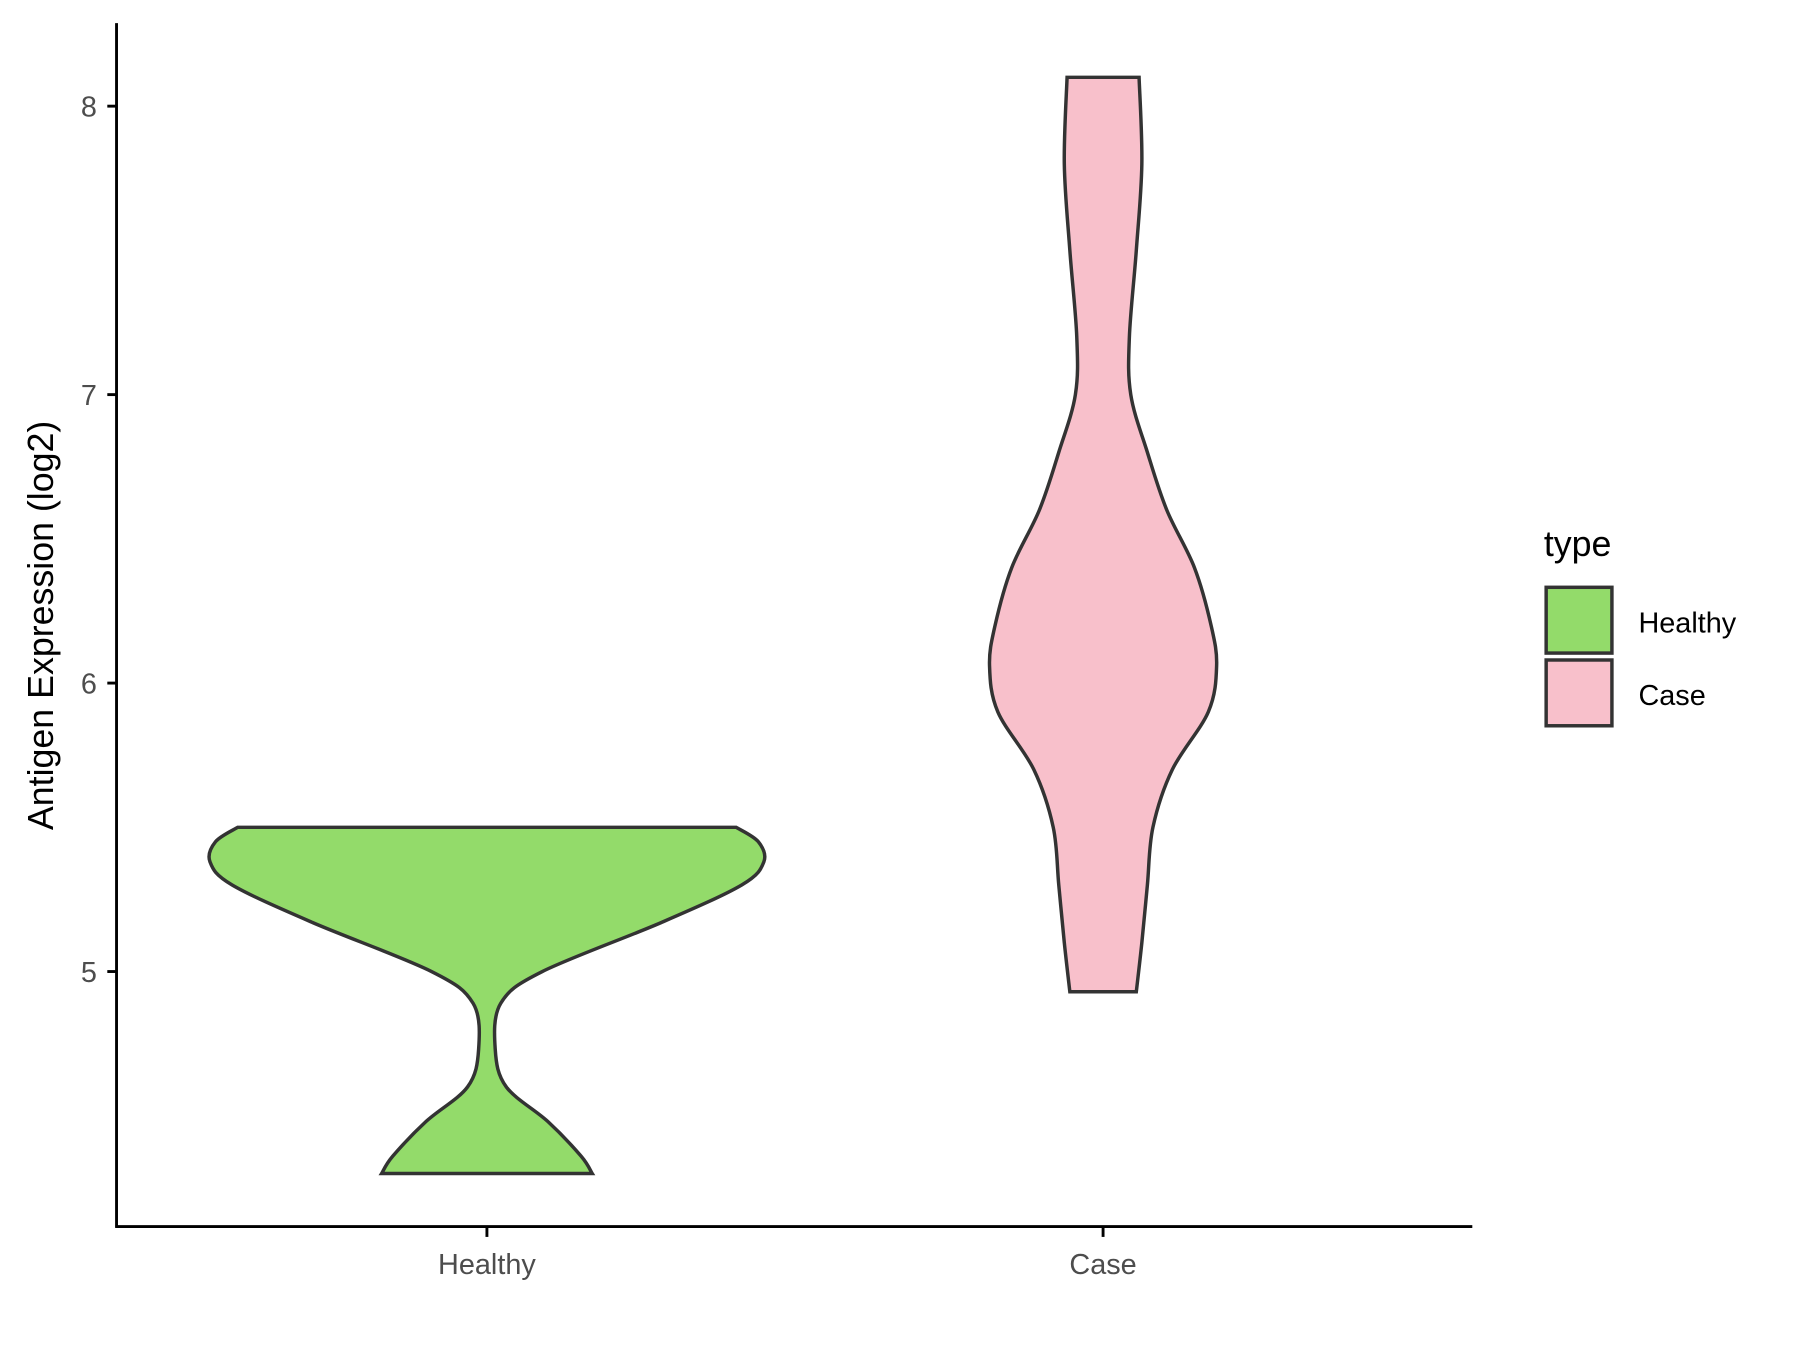 The image size is (1800, 1350). I want to click on legend: Healthy Case, so click(1640, 656).